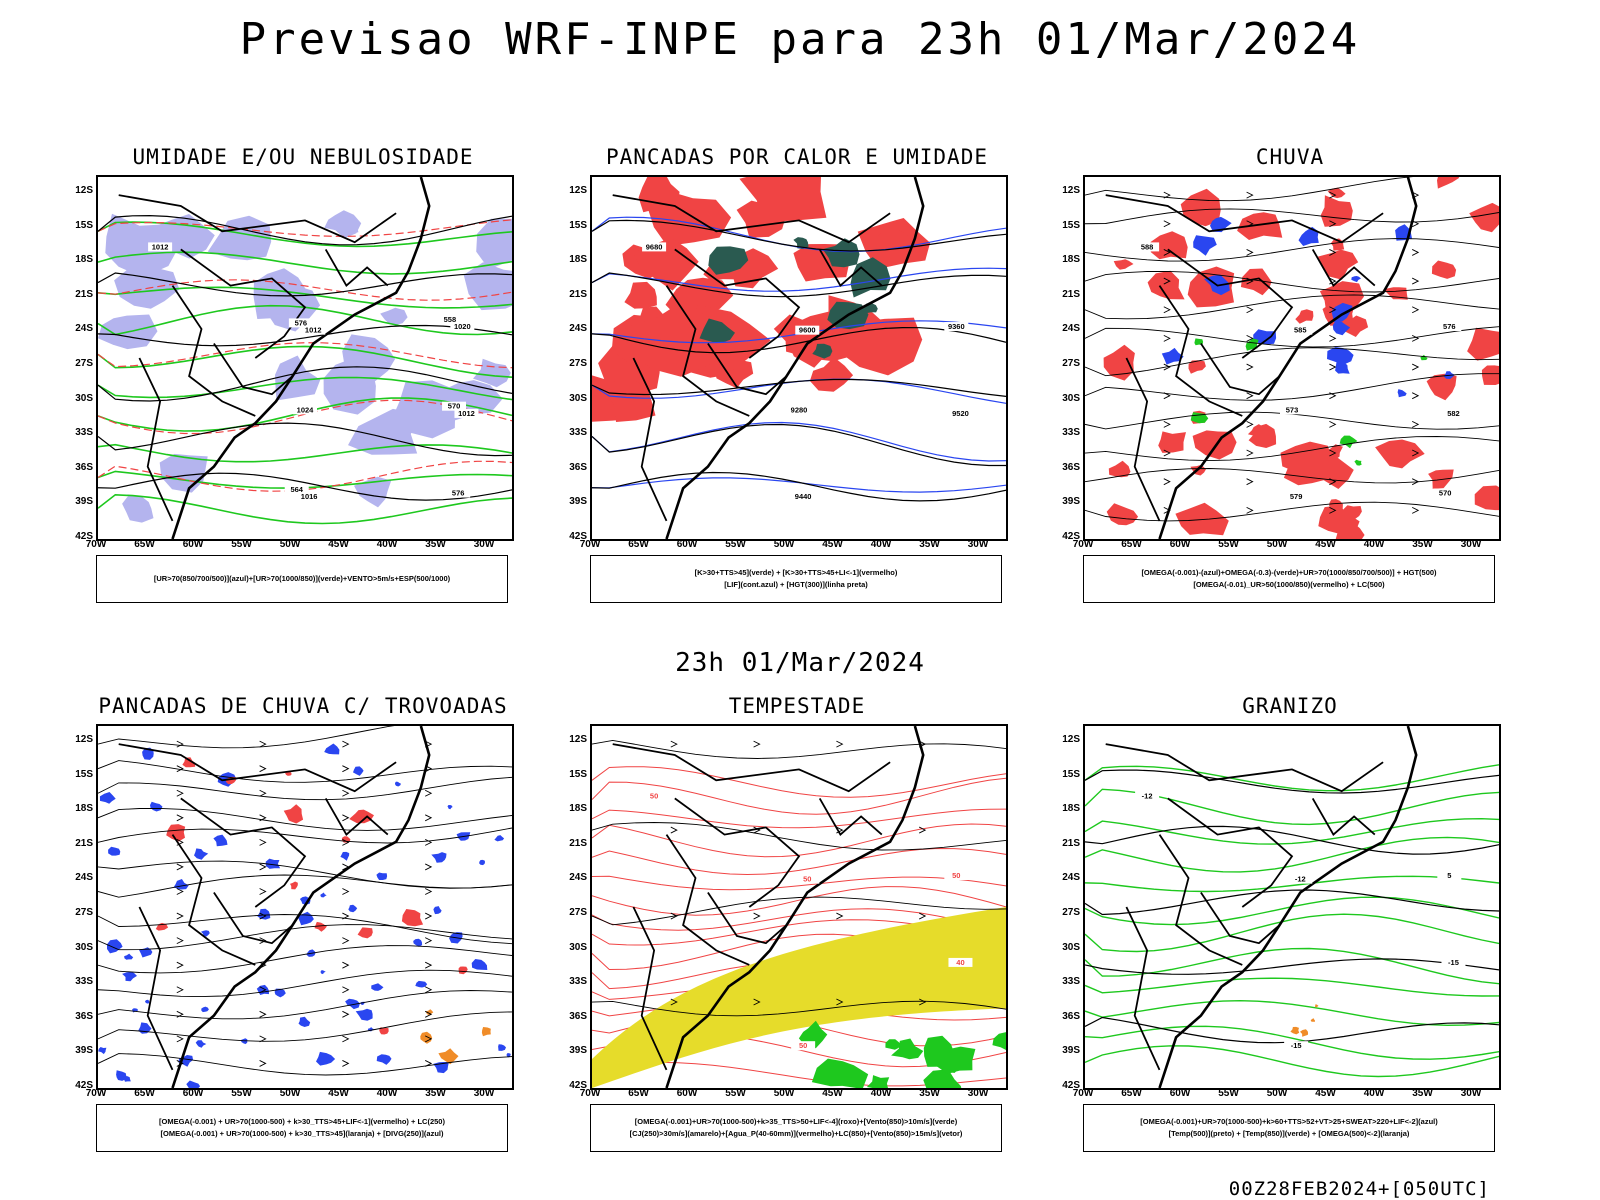 The height and width of the screenshot is (1200, 1600). What do you see at coordinates (803, 496) in the screenshot?
I see `contour-label: 9440` at bounding box center [803, 496].